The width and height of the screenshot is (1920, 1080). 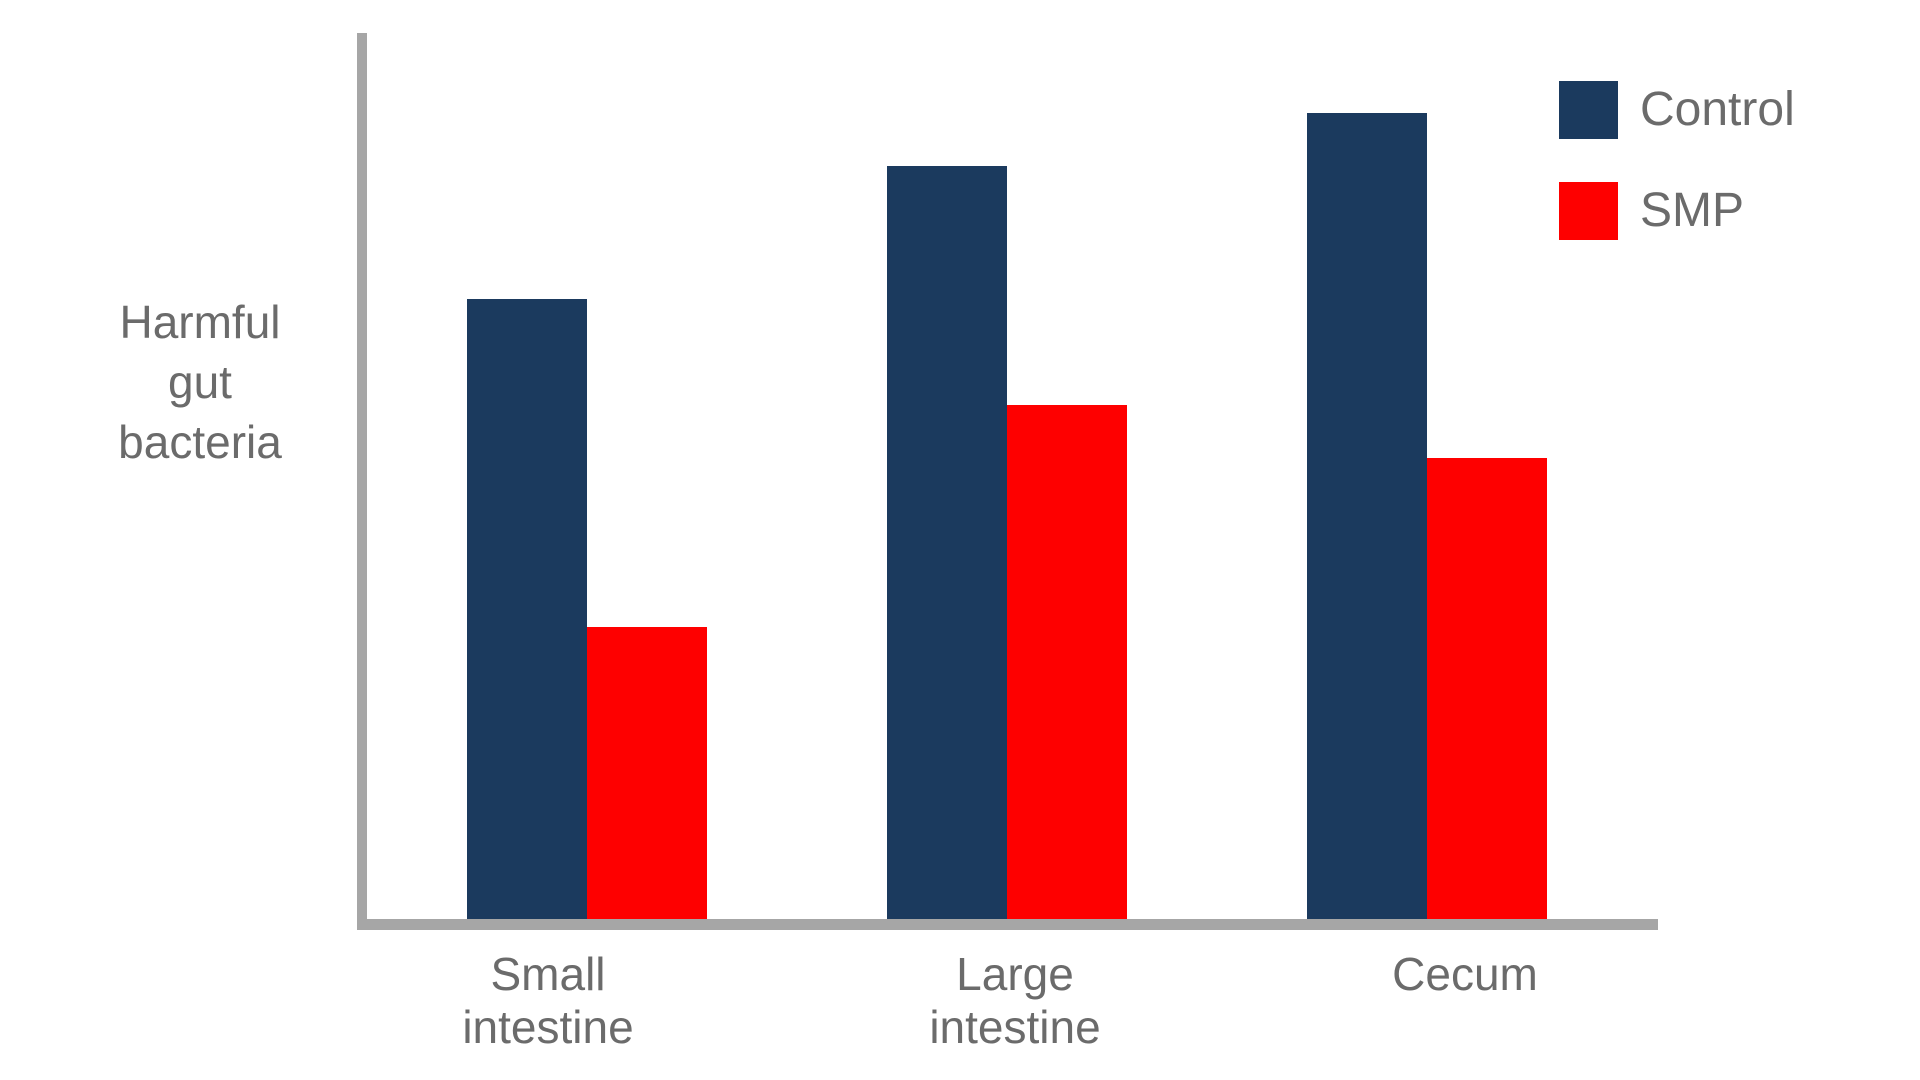 I want to click on legend: Control SMP, so click(x=1677, y=182).